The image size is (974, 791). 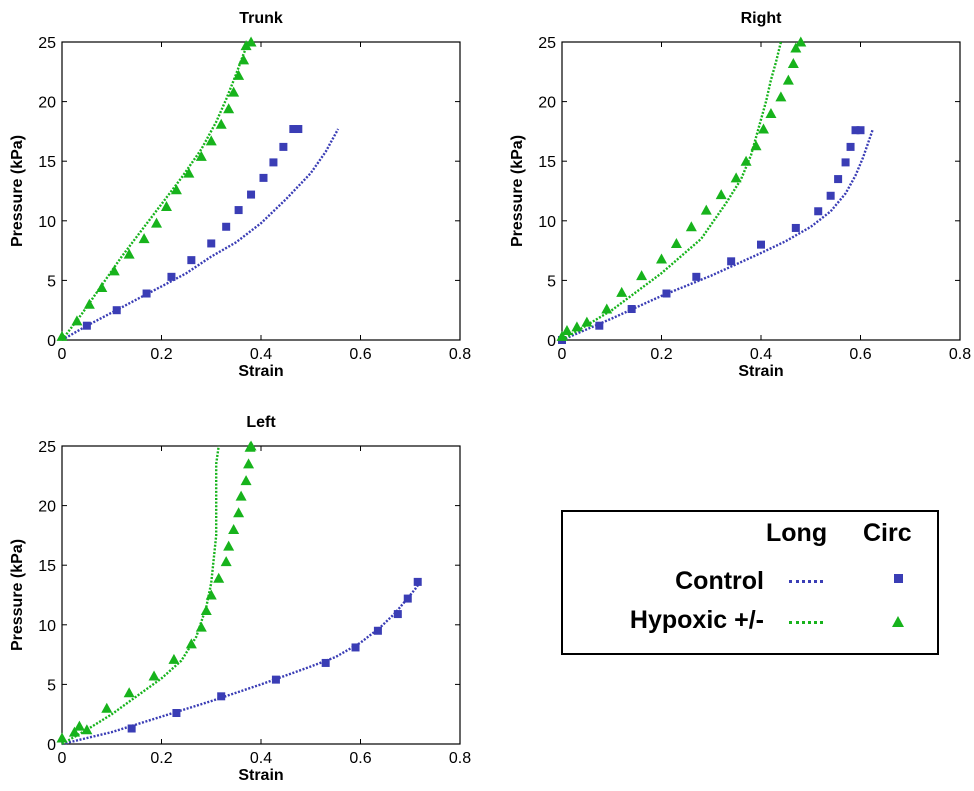 What do you see at coordinates (898, 578) in the screenshot?
I see `legend-control-circ-marker` at bounding box center [898, 578].